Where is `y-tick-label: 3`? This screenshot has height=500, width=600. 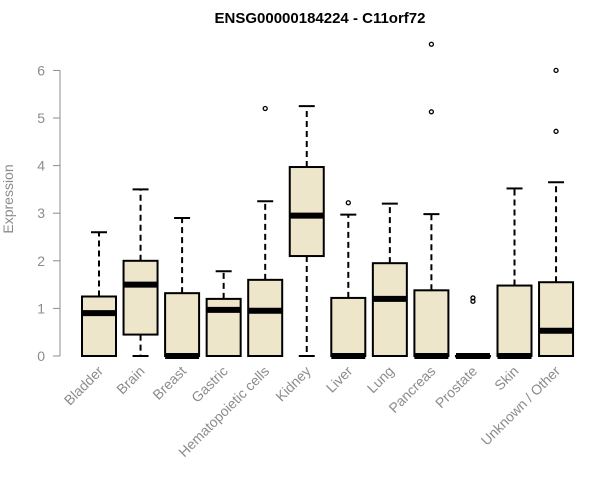 y-tick-label: 3 is located at coordinates (41, 213).